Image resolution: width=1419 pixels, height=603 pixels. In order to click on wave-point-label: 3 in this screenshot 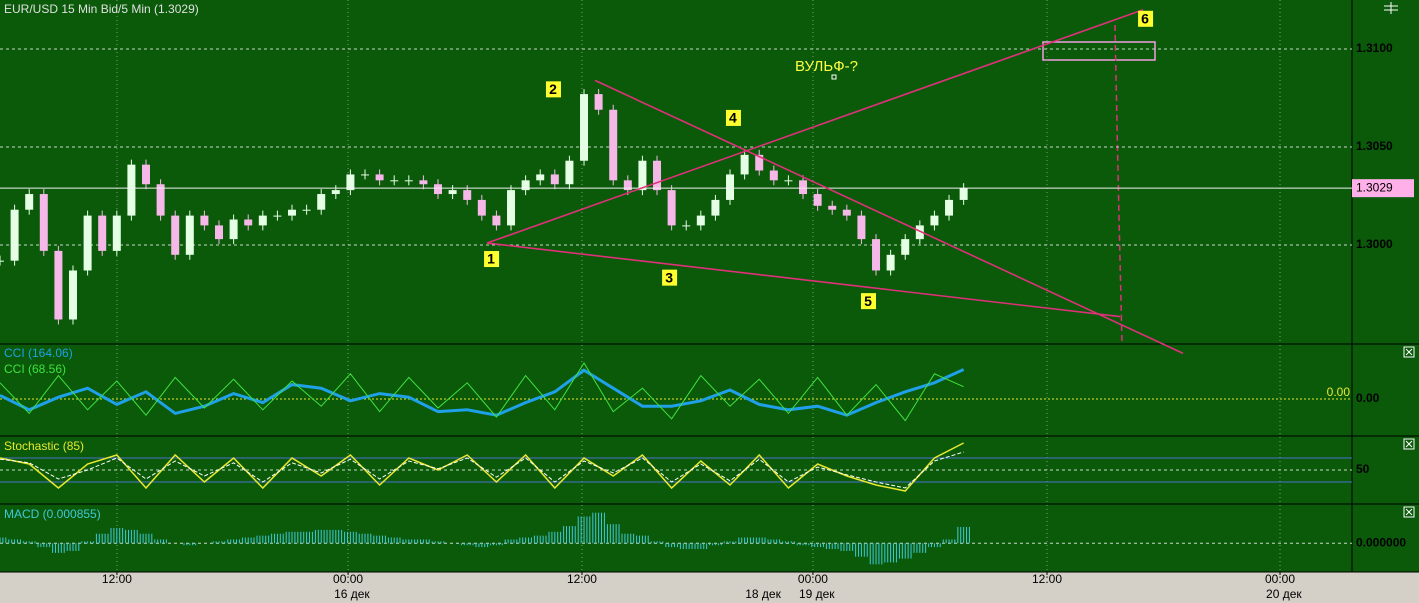, I will do `click(669, 277)`.